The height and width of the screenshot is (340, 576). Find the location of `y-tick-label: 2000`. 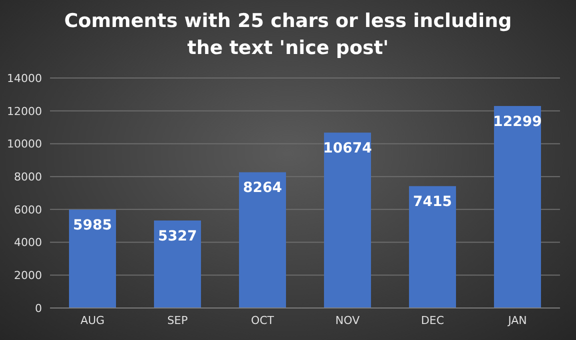

y-tick-label: 2000 is located at coordinates (28, 275).